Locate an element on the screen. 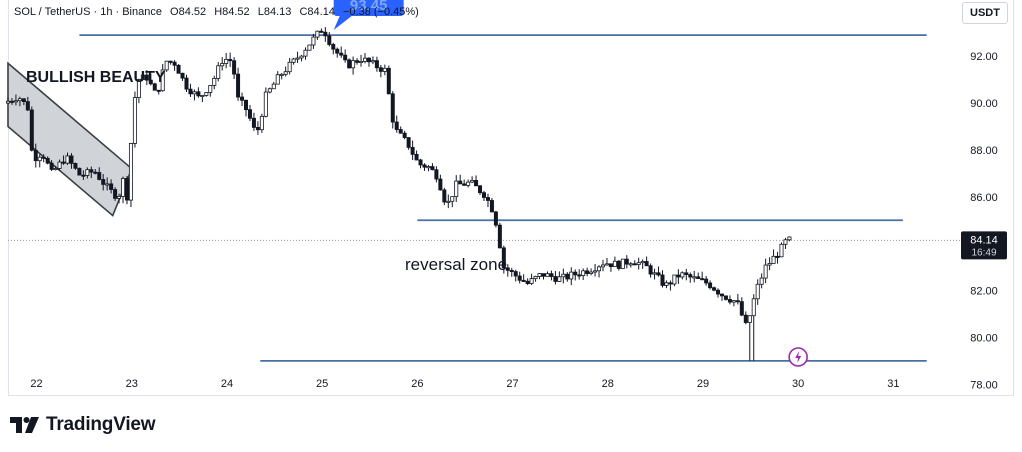 Image resolution: width=1022 pixels, height=452 pixels. x-tick-label: 22 is located at coordinates (36, 384).